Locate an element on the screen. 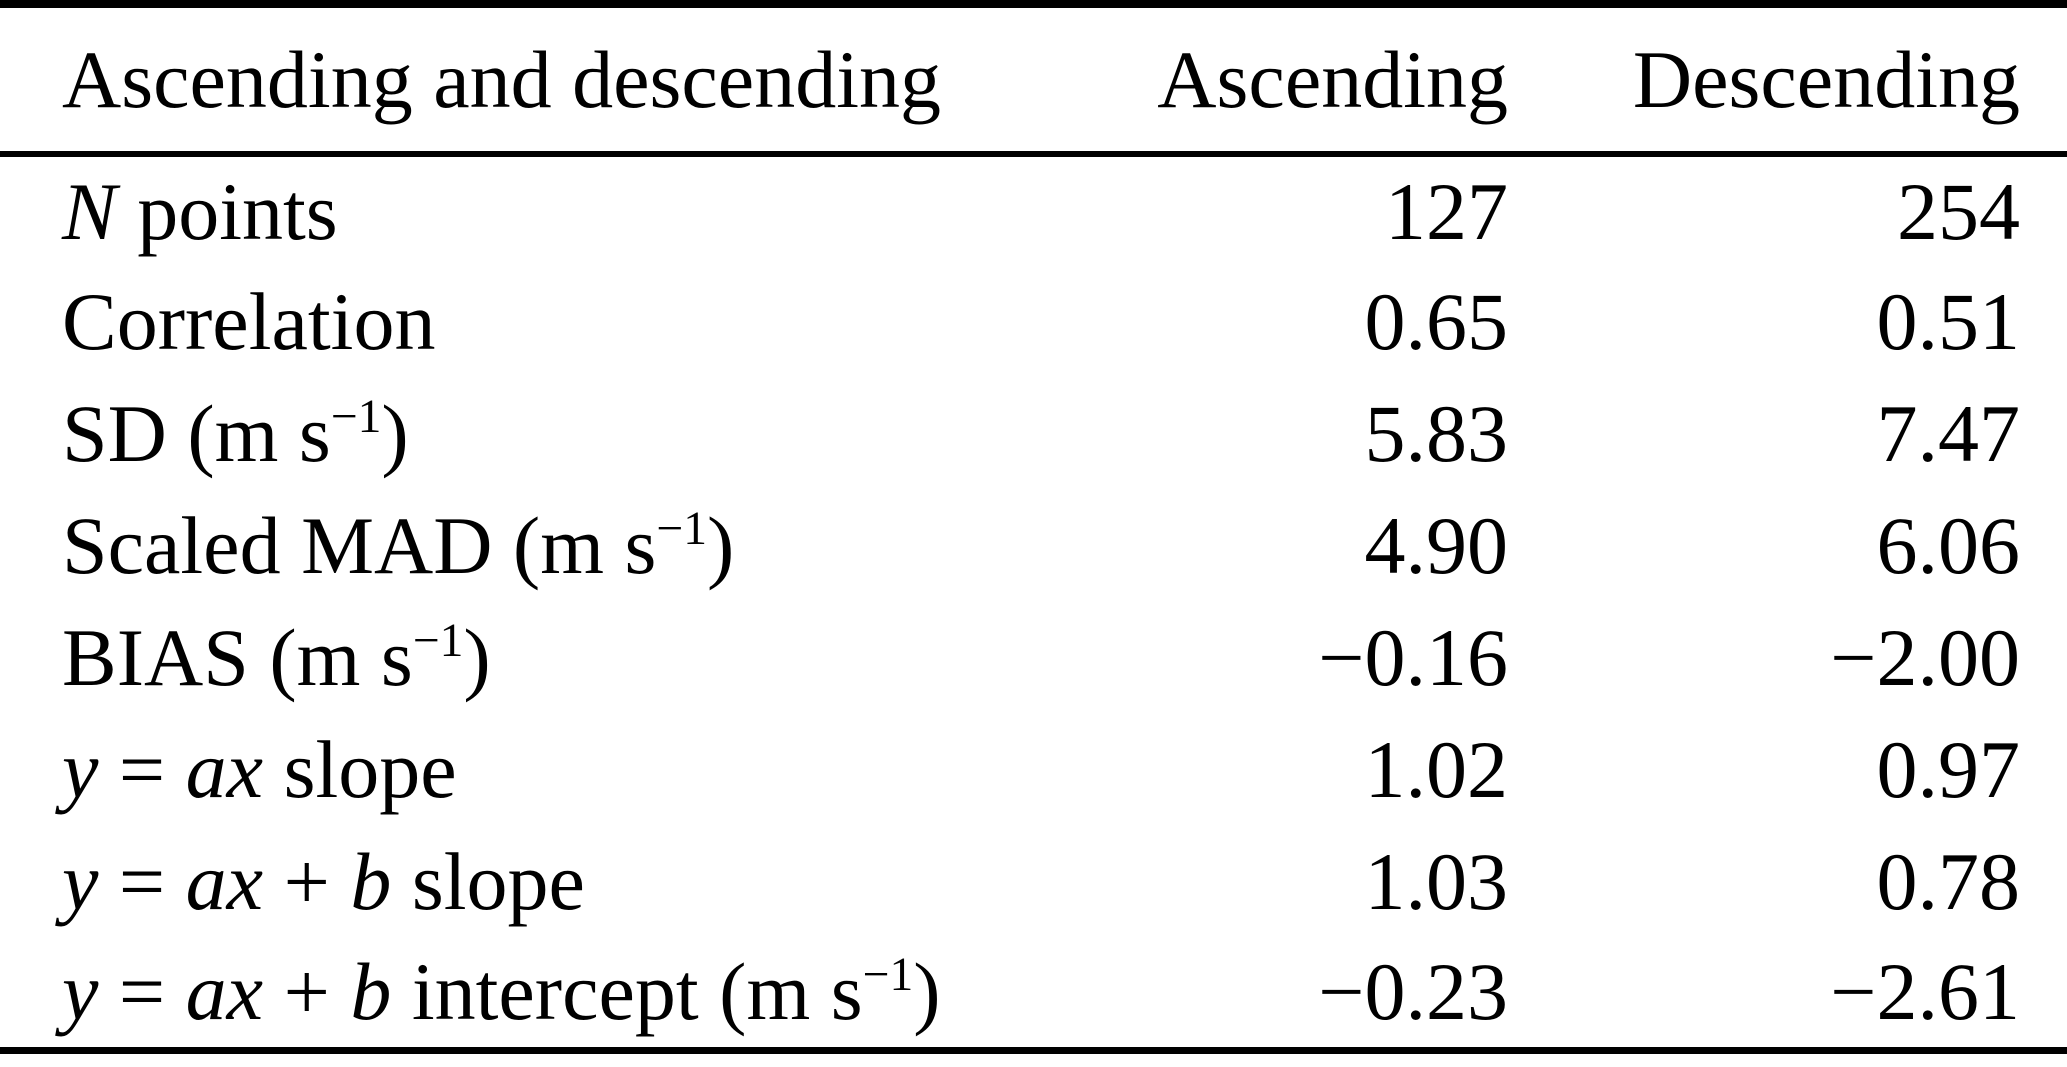 This screenshot has width=2067, height=1067. table-row: SD (m s−1) 5.83 7.47 is located at coordinates (1033, 434).